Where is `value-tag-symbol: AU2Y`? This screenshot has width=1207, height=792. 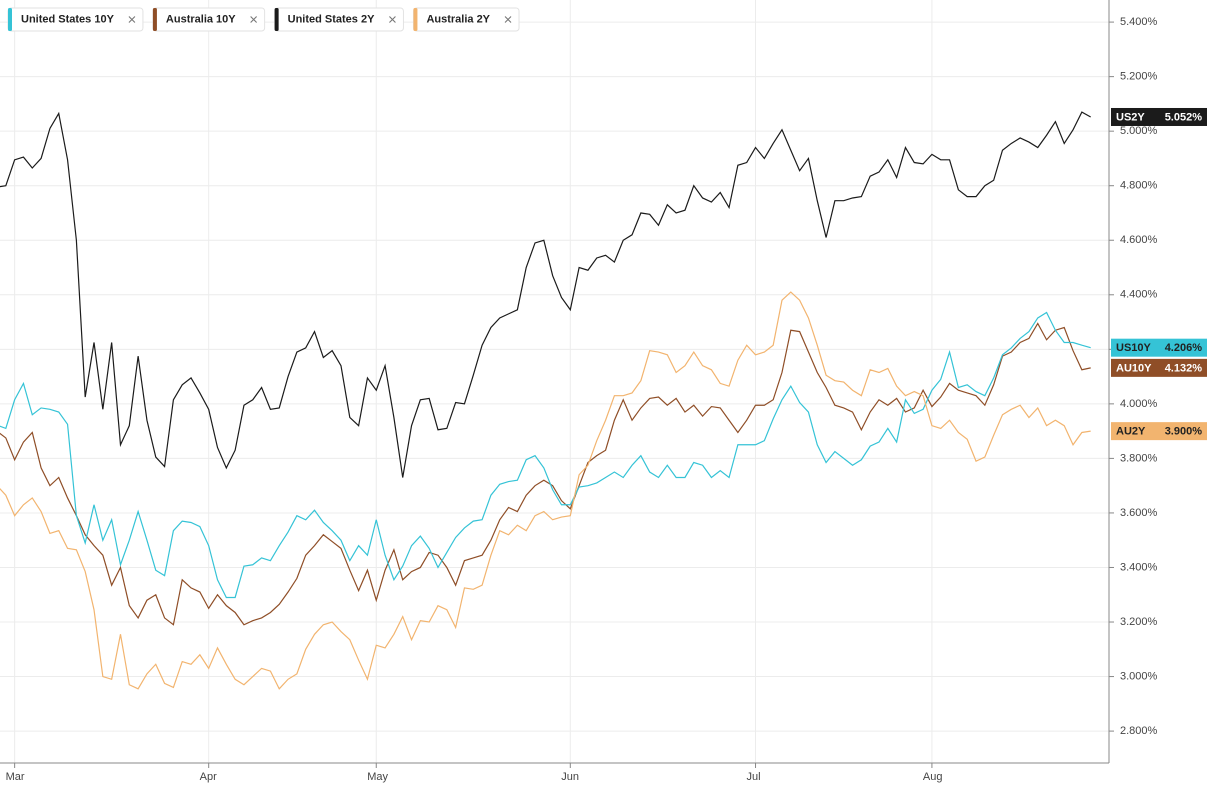 value-tag-symbol: AU2Y is located at coordinates (1131, 432).